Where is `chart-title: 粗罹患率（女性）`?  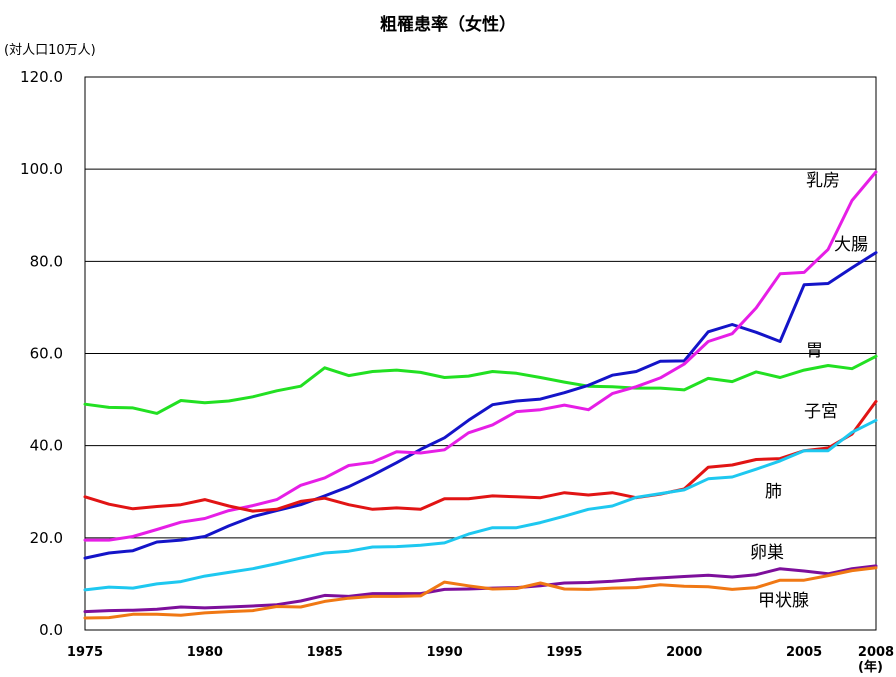
chart-title: 粗罹患率（女性） is located at coordinates (448, 24).